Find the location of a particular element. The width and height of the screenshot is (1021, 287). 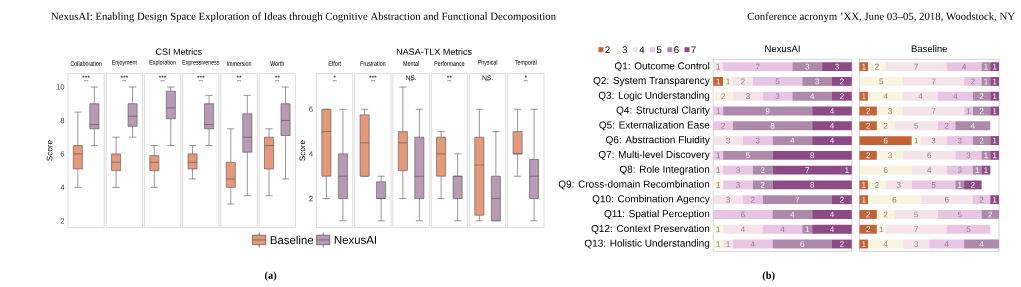

text: (a) is located at coordinates (270, 276).